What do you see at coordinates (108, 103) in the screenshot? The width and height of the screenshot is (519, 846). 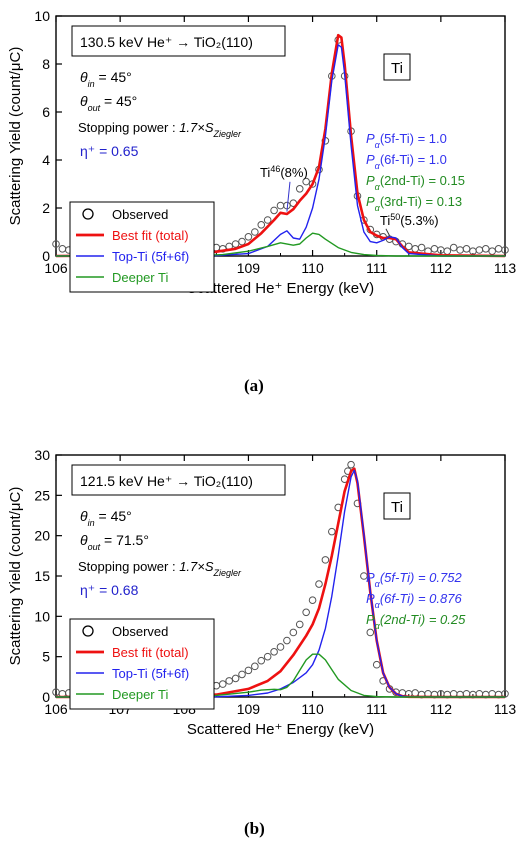 I see `theta-out-text: θout = 45°` at bounding box center [108, 103].